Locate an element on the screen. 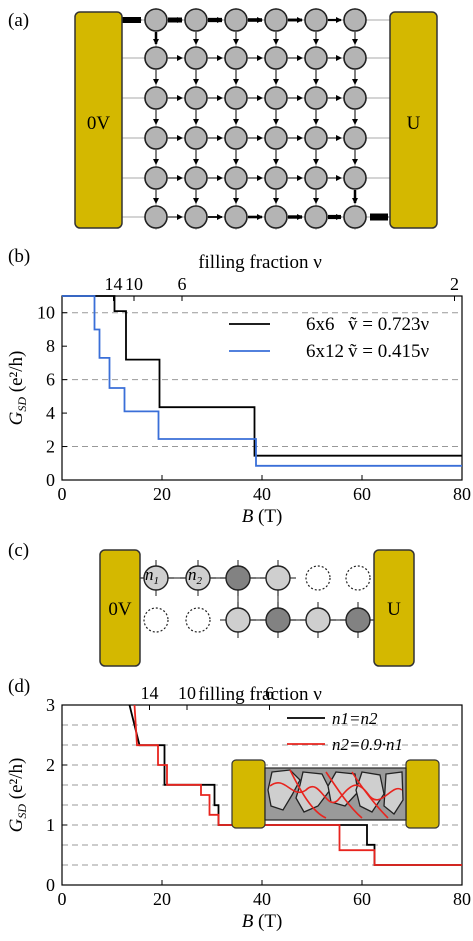 This screenshot has width=473, height=941. c-left-contact-label: 0V is located at coordinates (120, 609).